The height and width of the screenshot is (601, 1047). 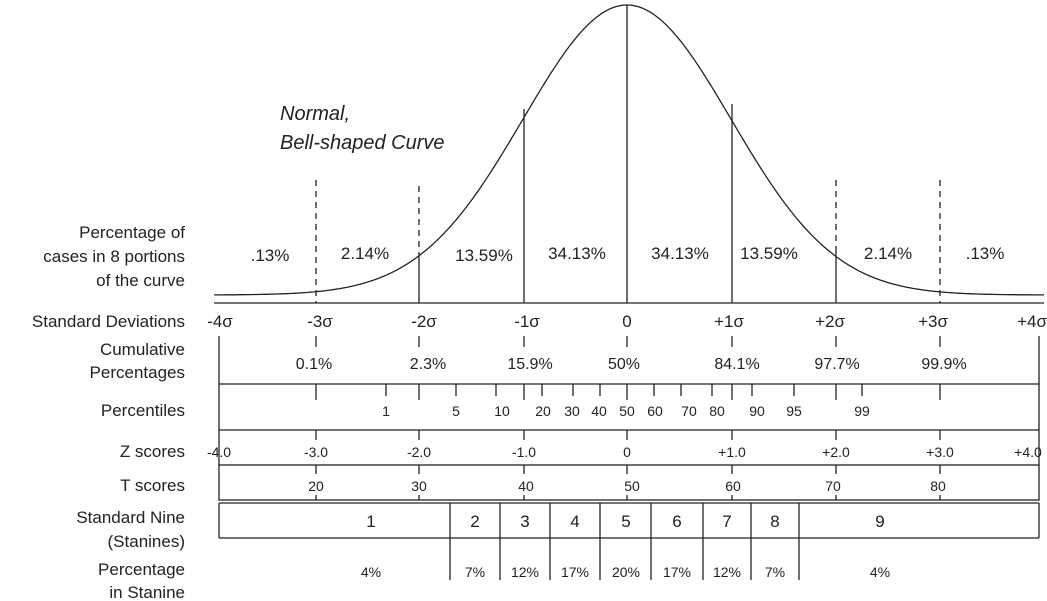 I want to click on stanine-label: 3, so click(x=524, y=521).